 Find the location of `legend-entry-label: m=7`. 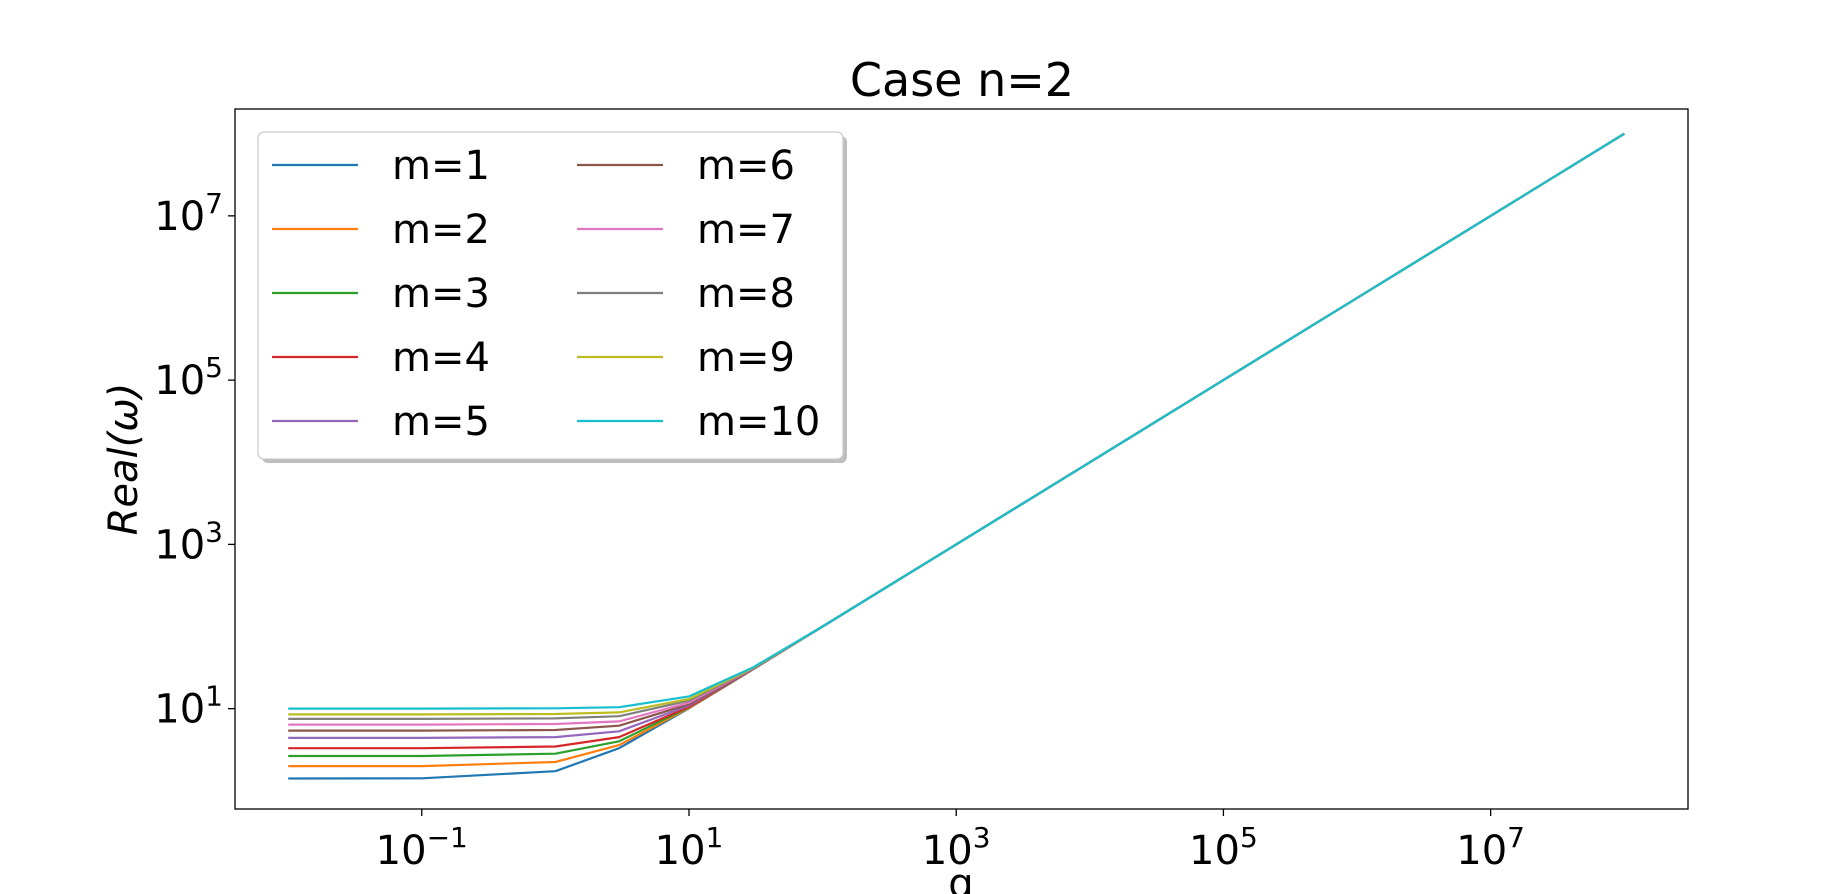

legend-entry-label: m=7 is located at coordinates (746, 230).